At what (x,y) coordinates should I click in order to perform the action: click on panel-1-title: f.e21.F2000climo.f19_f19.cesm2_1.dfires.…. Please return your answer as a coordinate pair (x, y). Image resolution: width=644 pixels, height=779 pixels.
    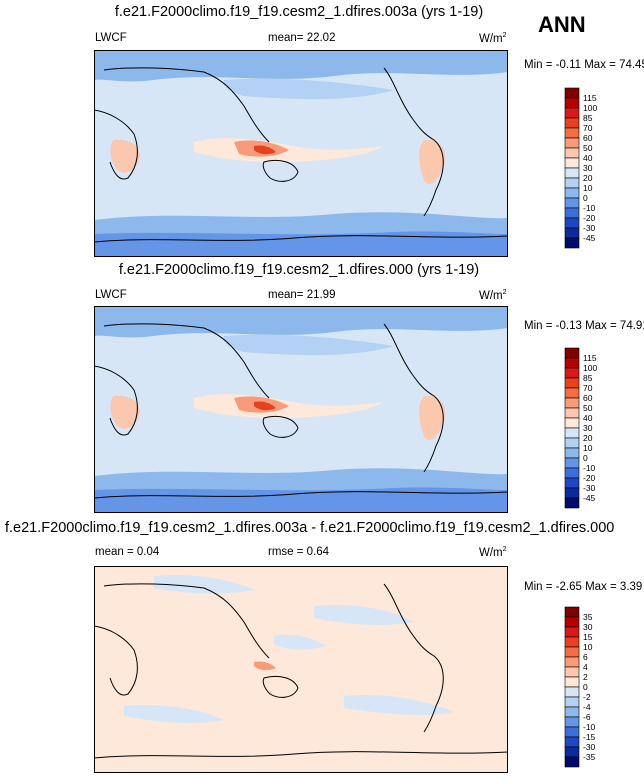
    Looking at the image, I should click on (299, 12).